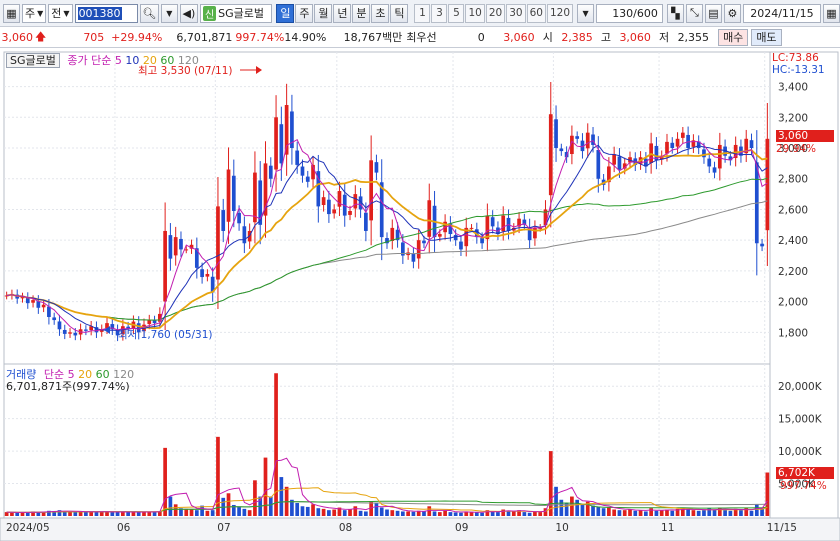 The image size is (840, 541). Describe the element at coordinates (149, 13) in the screenshot. I see `search-button: 🔍︎` at that location.